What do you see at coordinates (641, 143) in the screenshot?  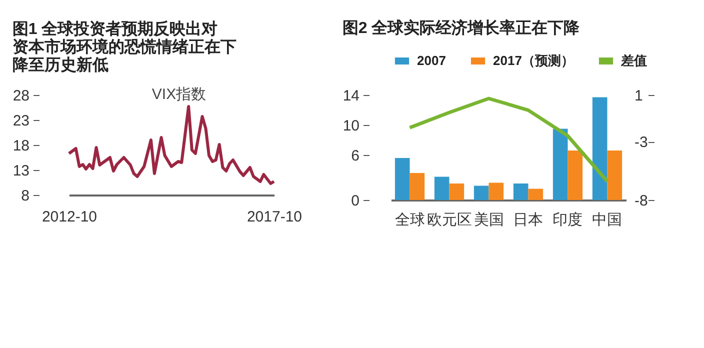 I see `y2-tick-label: -3` at bounding box center [641, 143].